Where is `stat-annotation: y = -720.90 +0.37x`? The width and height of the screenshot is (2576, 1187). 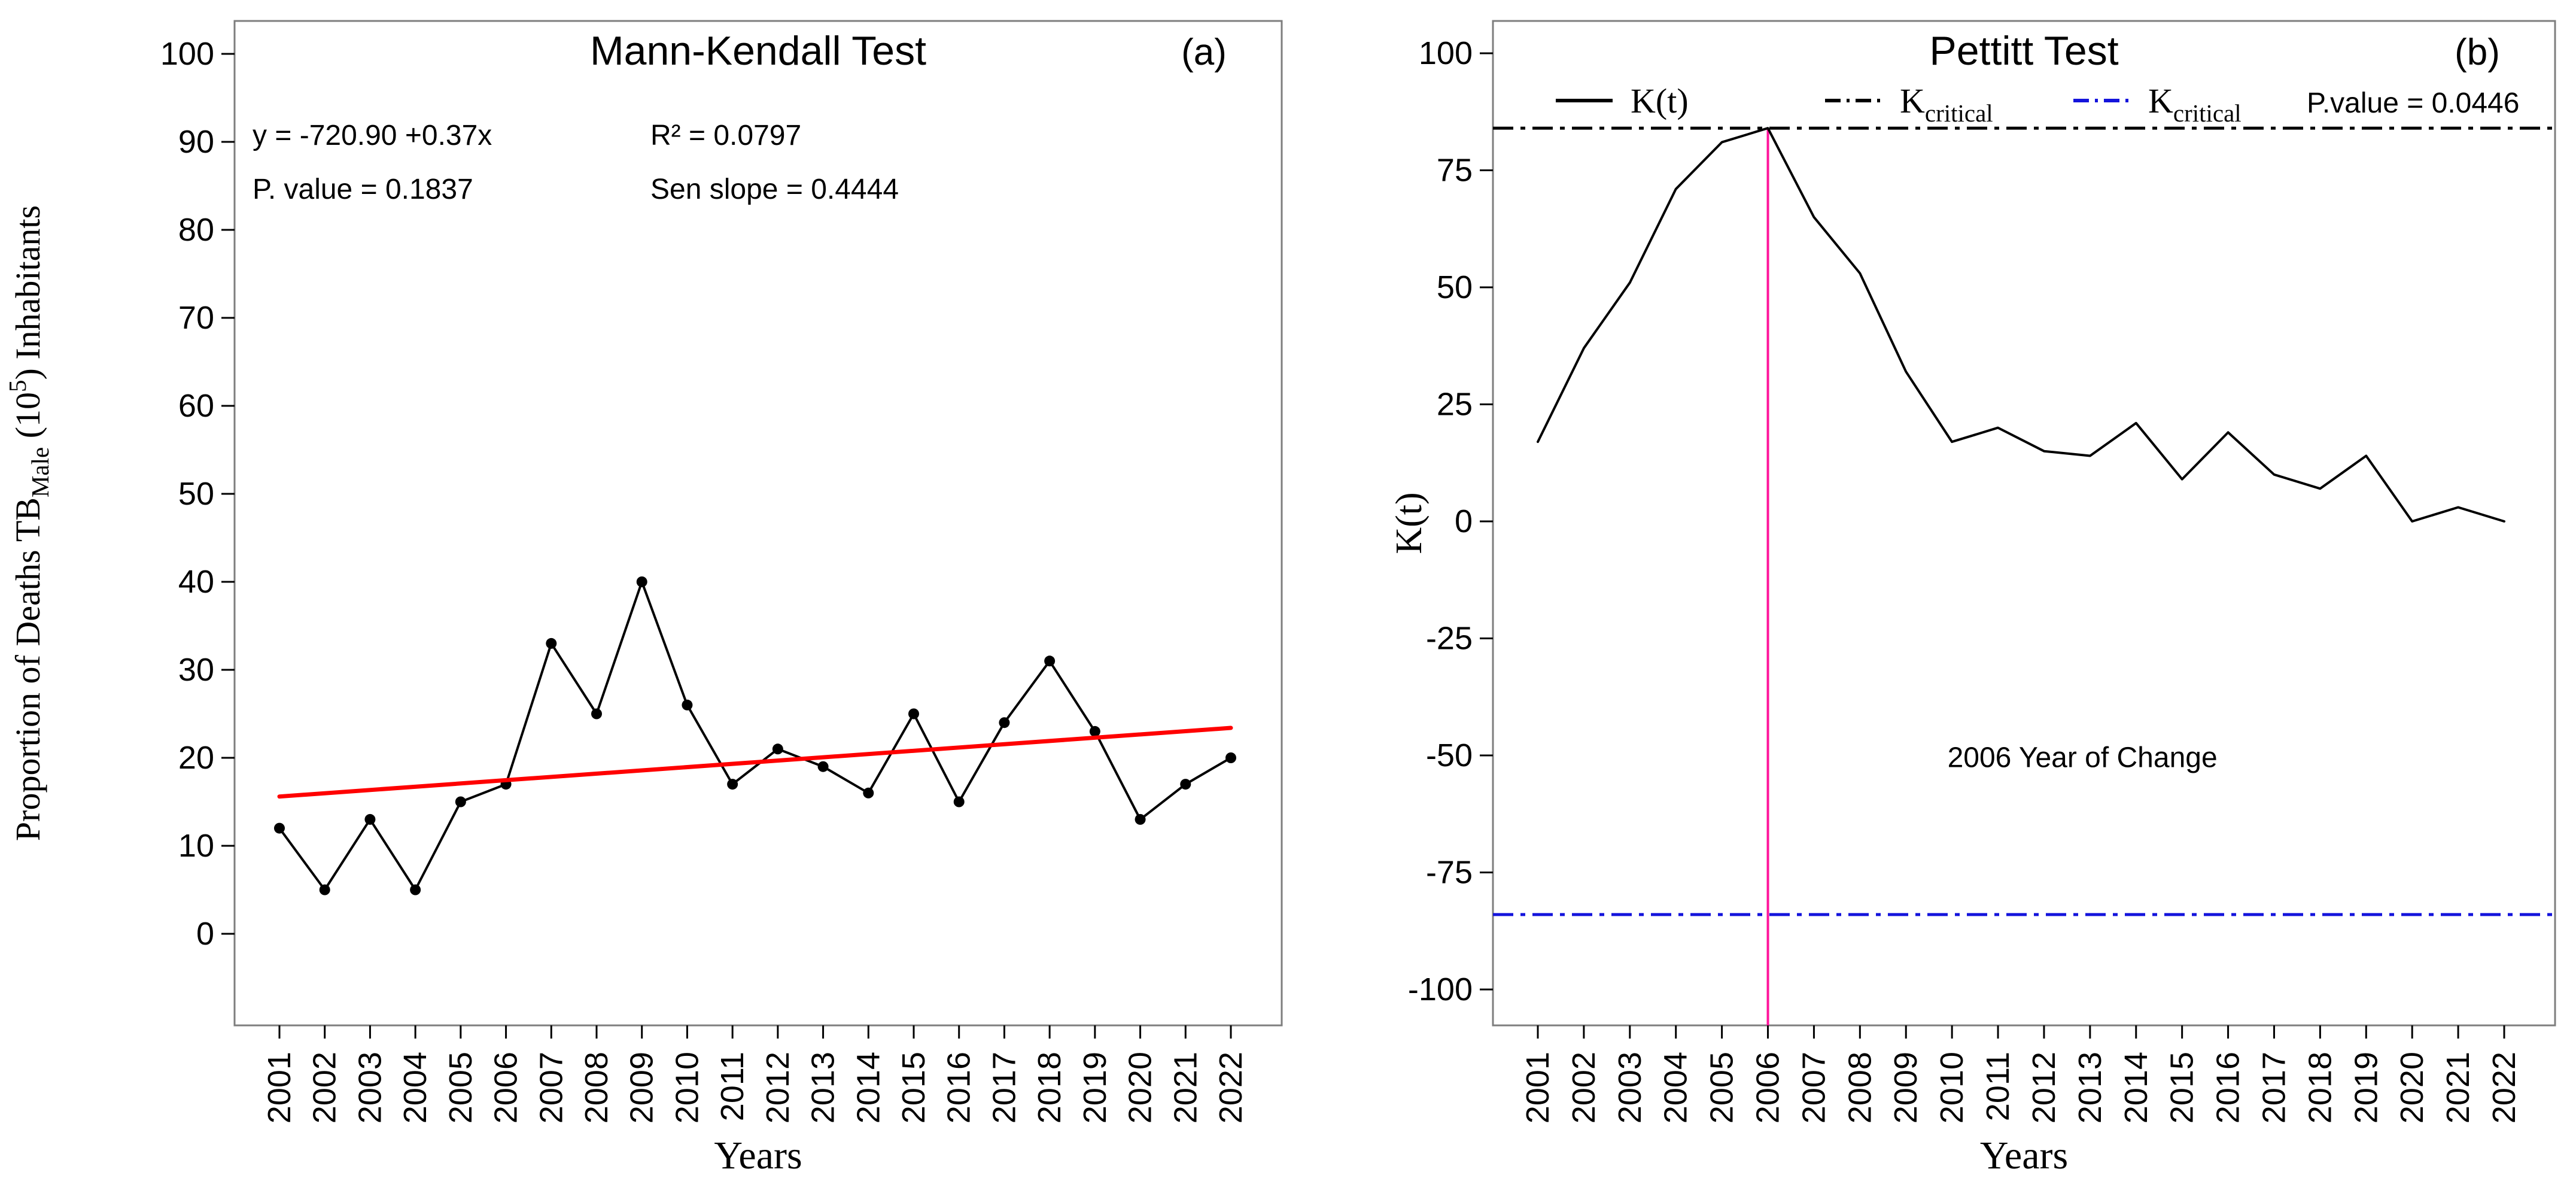
stat-annotation: y = -720.90 +0.37x is located at coordinates (372, 135).